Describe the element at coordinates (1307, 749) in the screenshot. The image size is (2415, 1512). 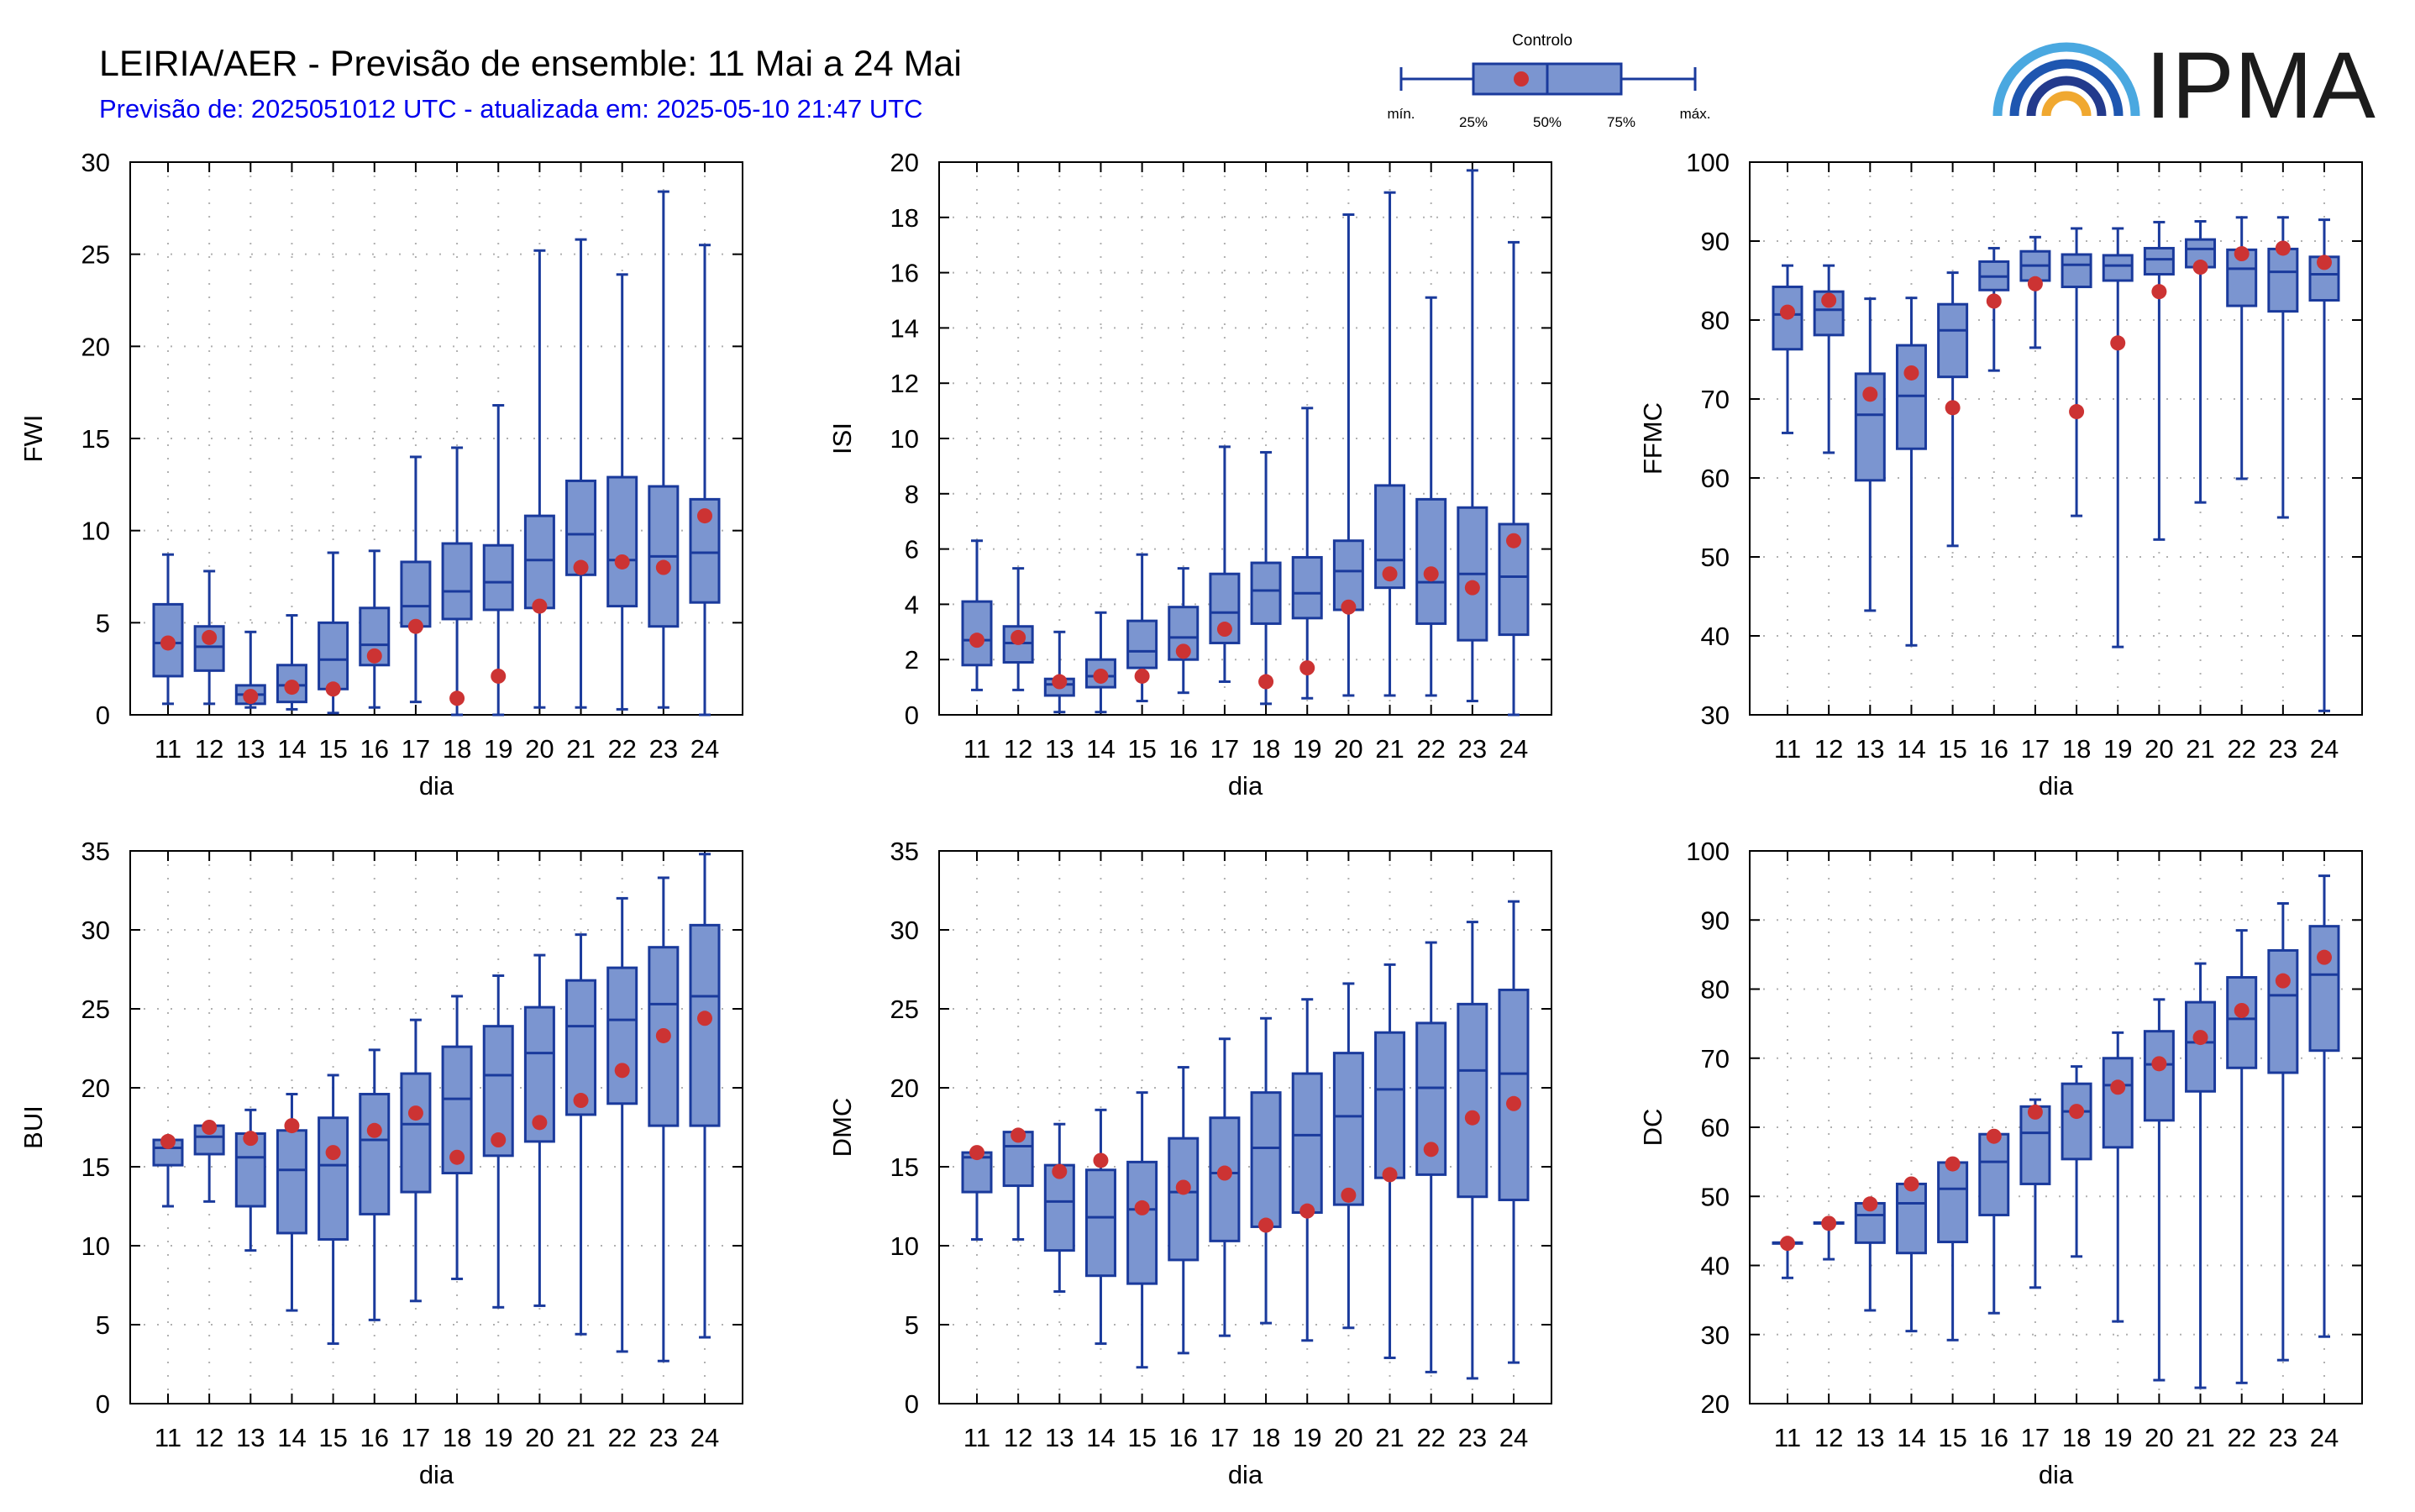
I see `x-tick-label: 19` at that location.